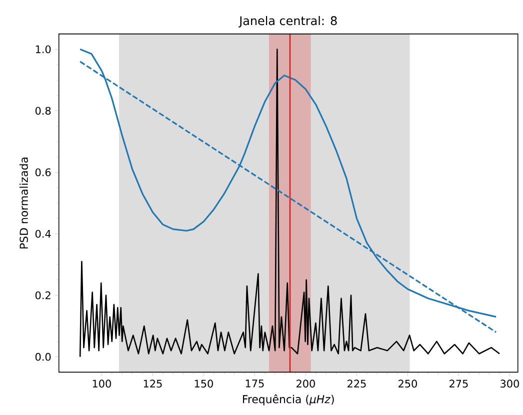  I want to click on y-tick-label: 0.2, so click(42, 295).